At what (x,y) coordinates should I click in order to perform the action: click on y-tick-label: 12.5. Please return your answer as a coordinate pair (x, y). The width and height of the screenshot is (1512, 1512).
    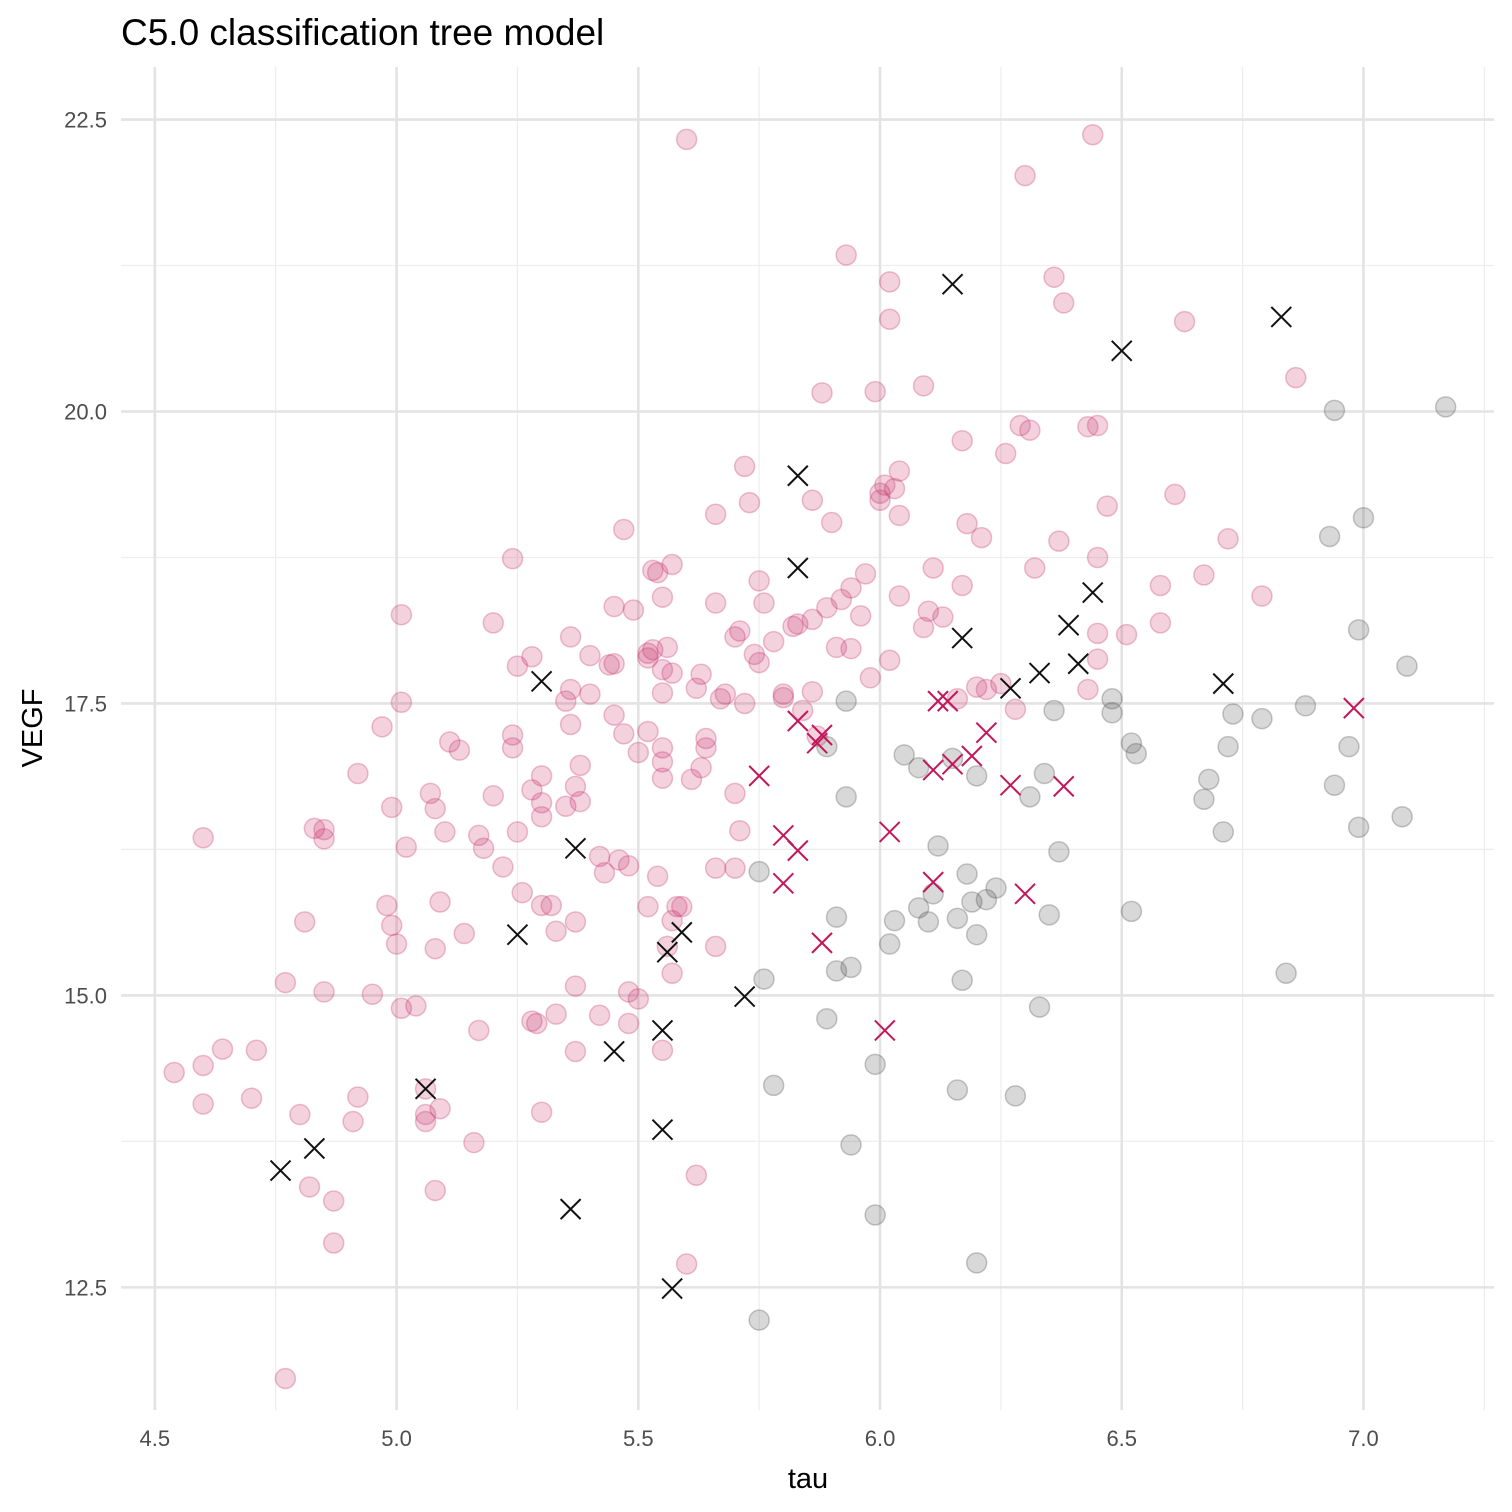
    Looking at the image, I should click on (85, 1287).